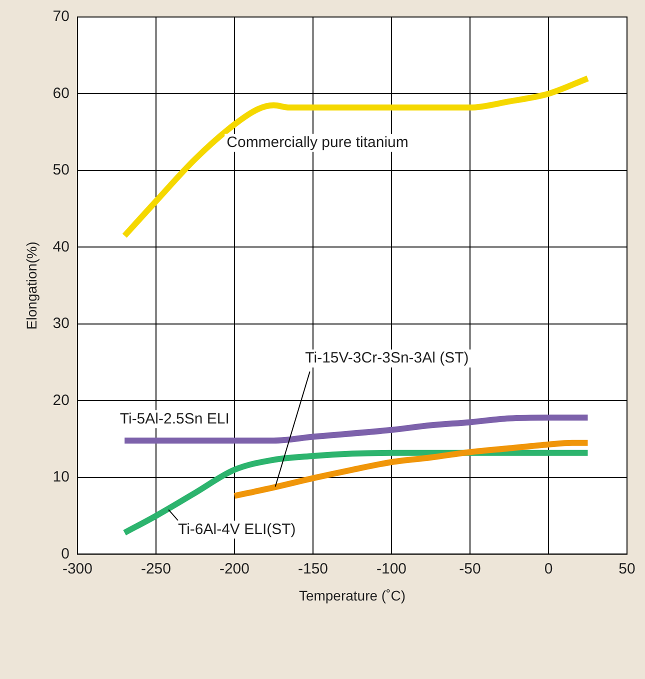 The height and width of the screenshot is (679, 645). I want to click on x-tick-label: -100, so click(391, 569).